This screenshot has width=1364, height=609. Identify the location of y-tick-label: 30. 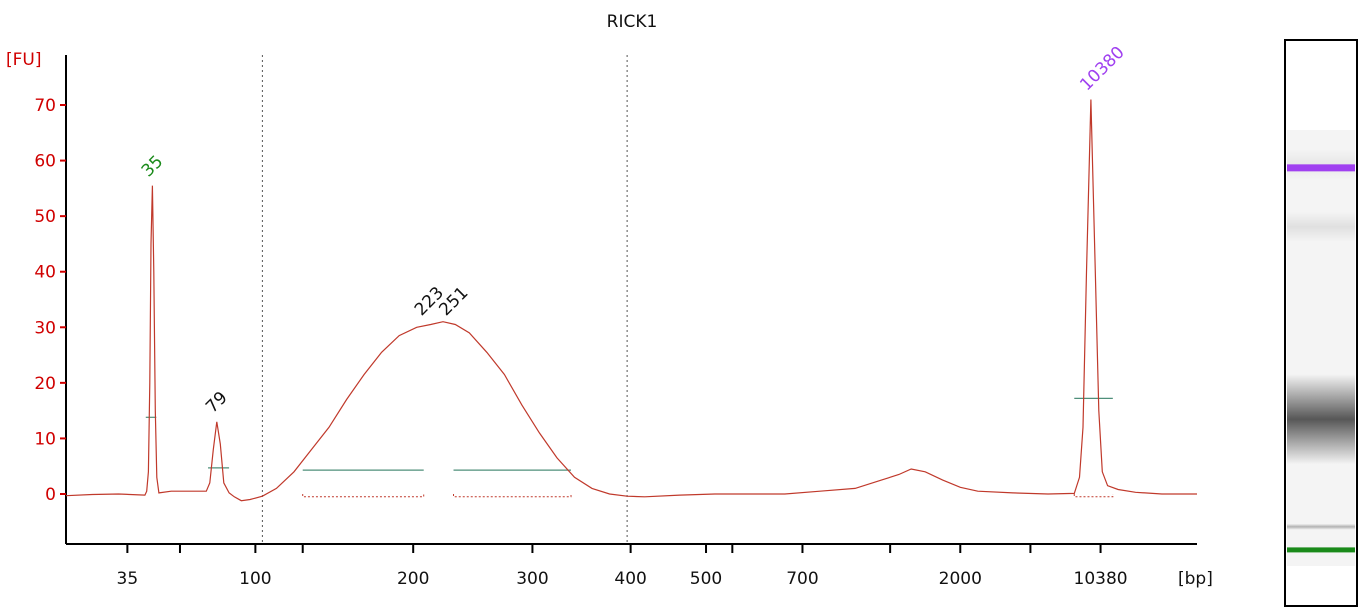
(45, 328).